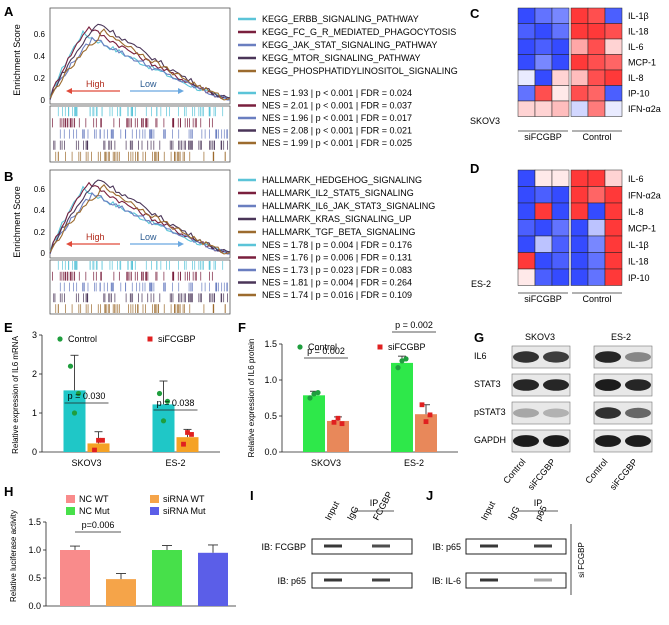  I want to click on y-tick-label: 1.0, so click(34, 550).